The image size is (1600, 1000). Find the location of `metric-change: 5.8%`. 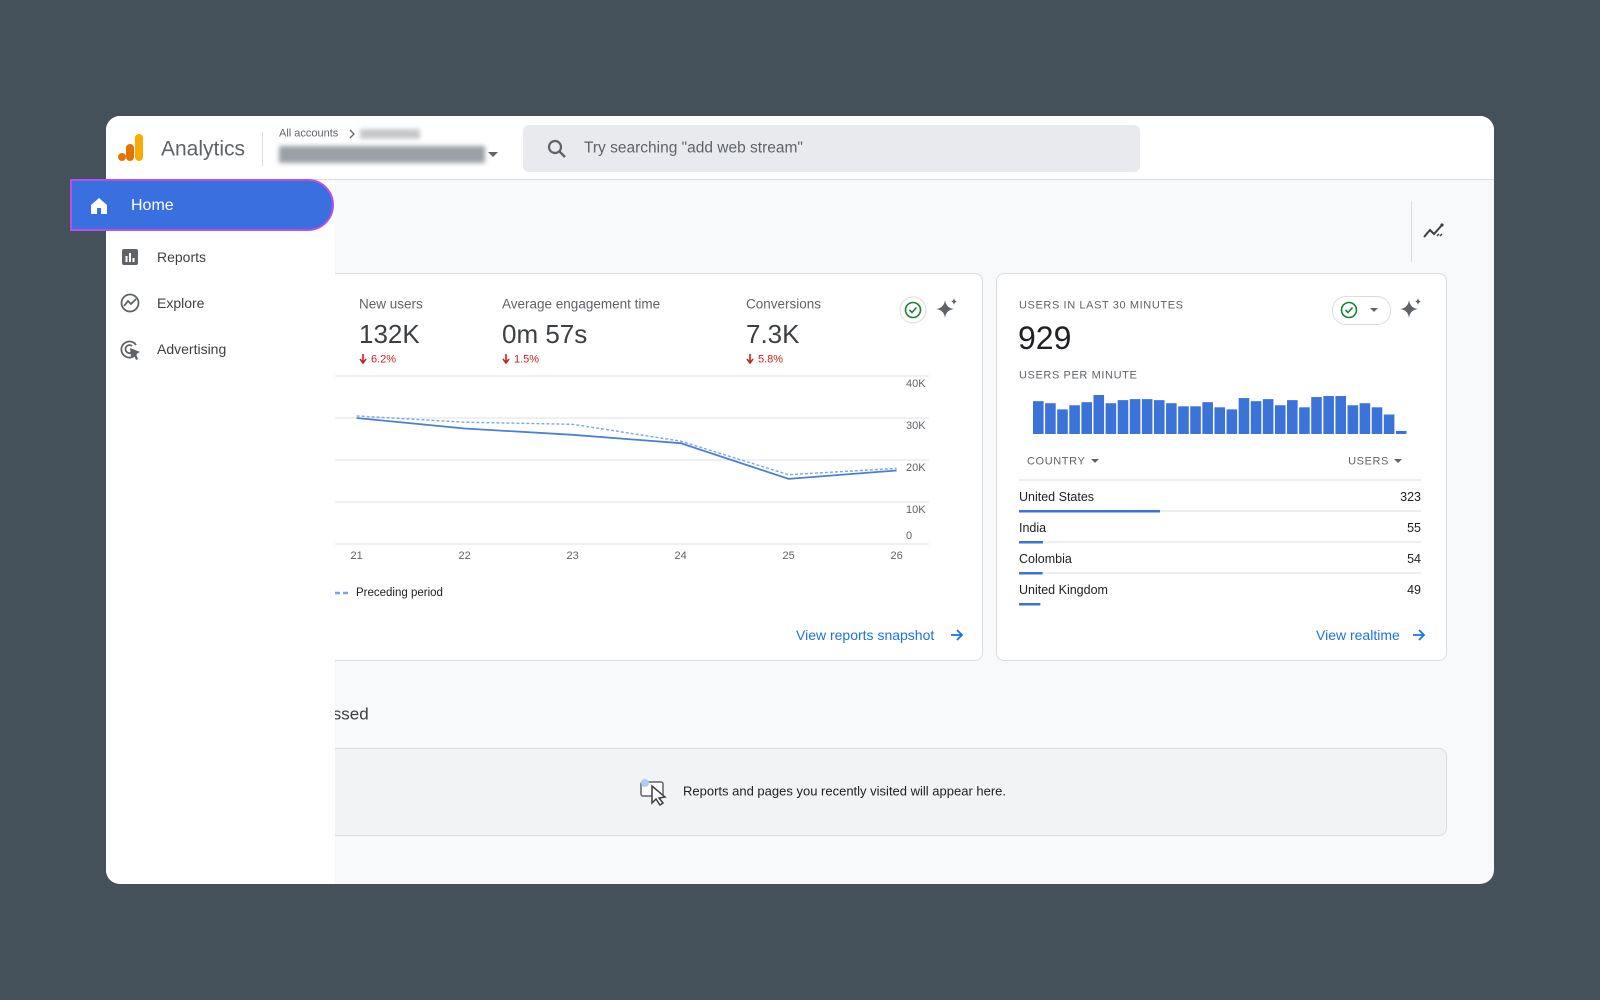

metric-change: 5.8% is located at coordinates (771, 359).